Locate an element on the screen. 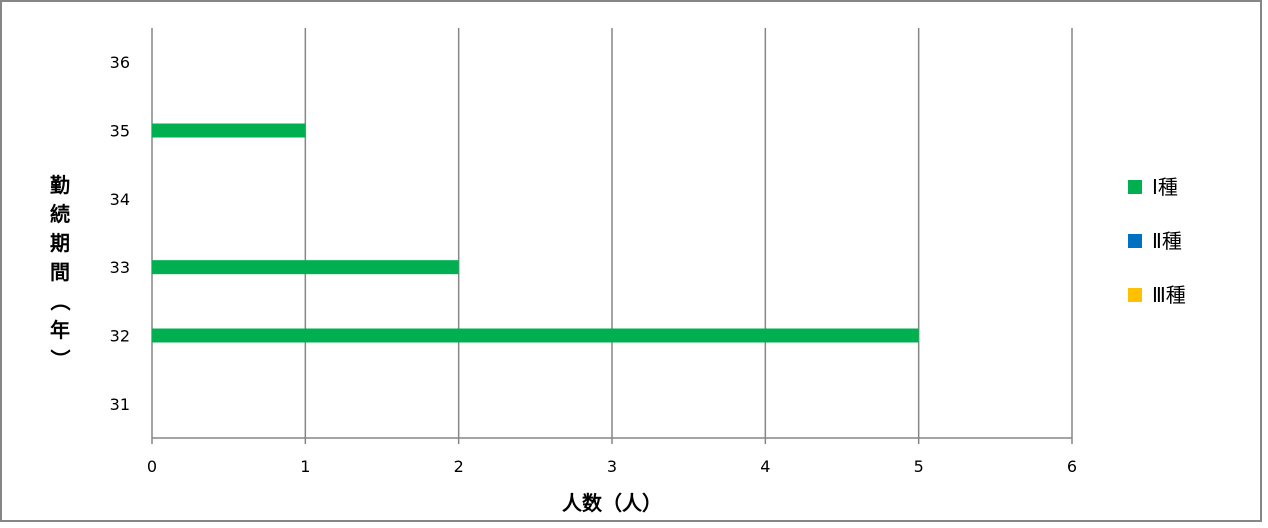 This screenshot has width=1268, height=528. x-axis-title: 人数（人） is located at coordinates (612, 503).